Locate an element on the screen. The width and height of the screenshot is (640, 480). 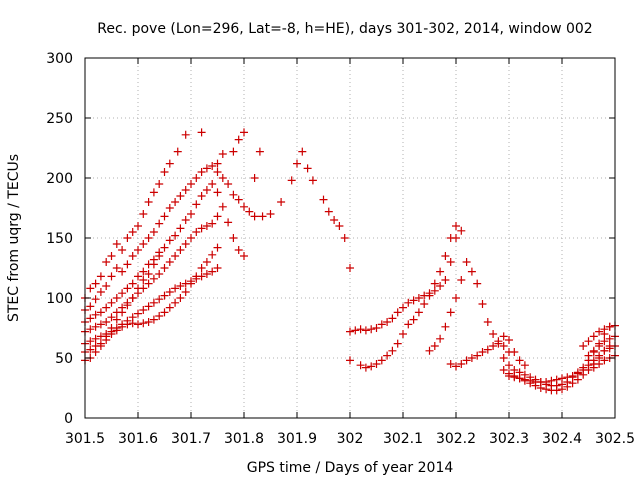
y-tick-label: 0 is located at coordinates (68, 419).